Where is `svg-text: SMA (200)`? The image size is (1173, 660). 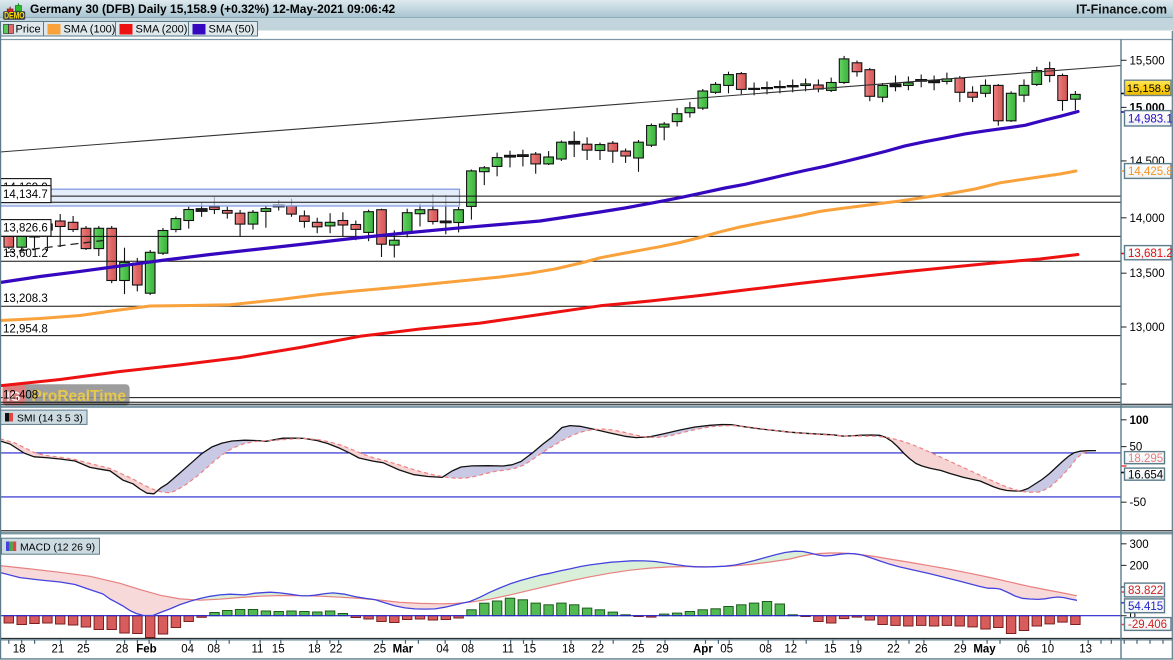 svg-text: SMA (200) is located at coordinates (162, 29).